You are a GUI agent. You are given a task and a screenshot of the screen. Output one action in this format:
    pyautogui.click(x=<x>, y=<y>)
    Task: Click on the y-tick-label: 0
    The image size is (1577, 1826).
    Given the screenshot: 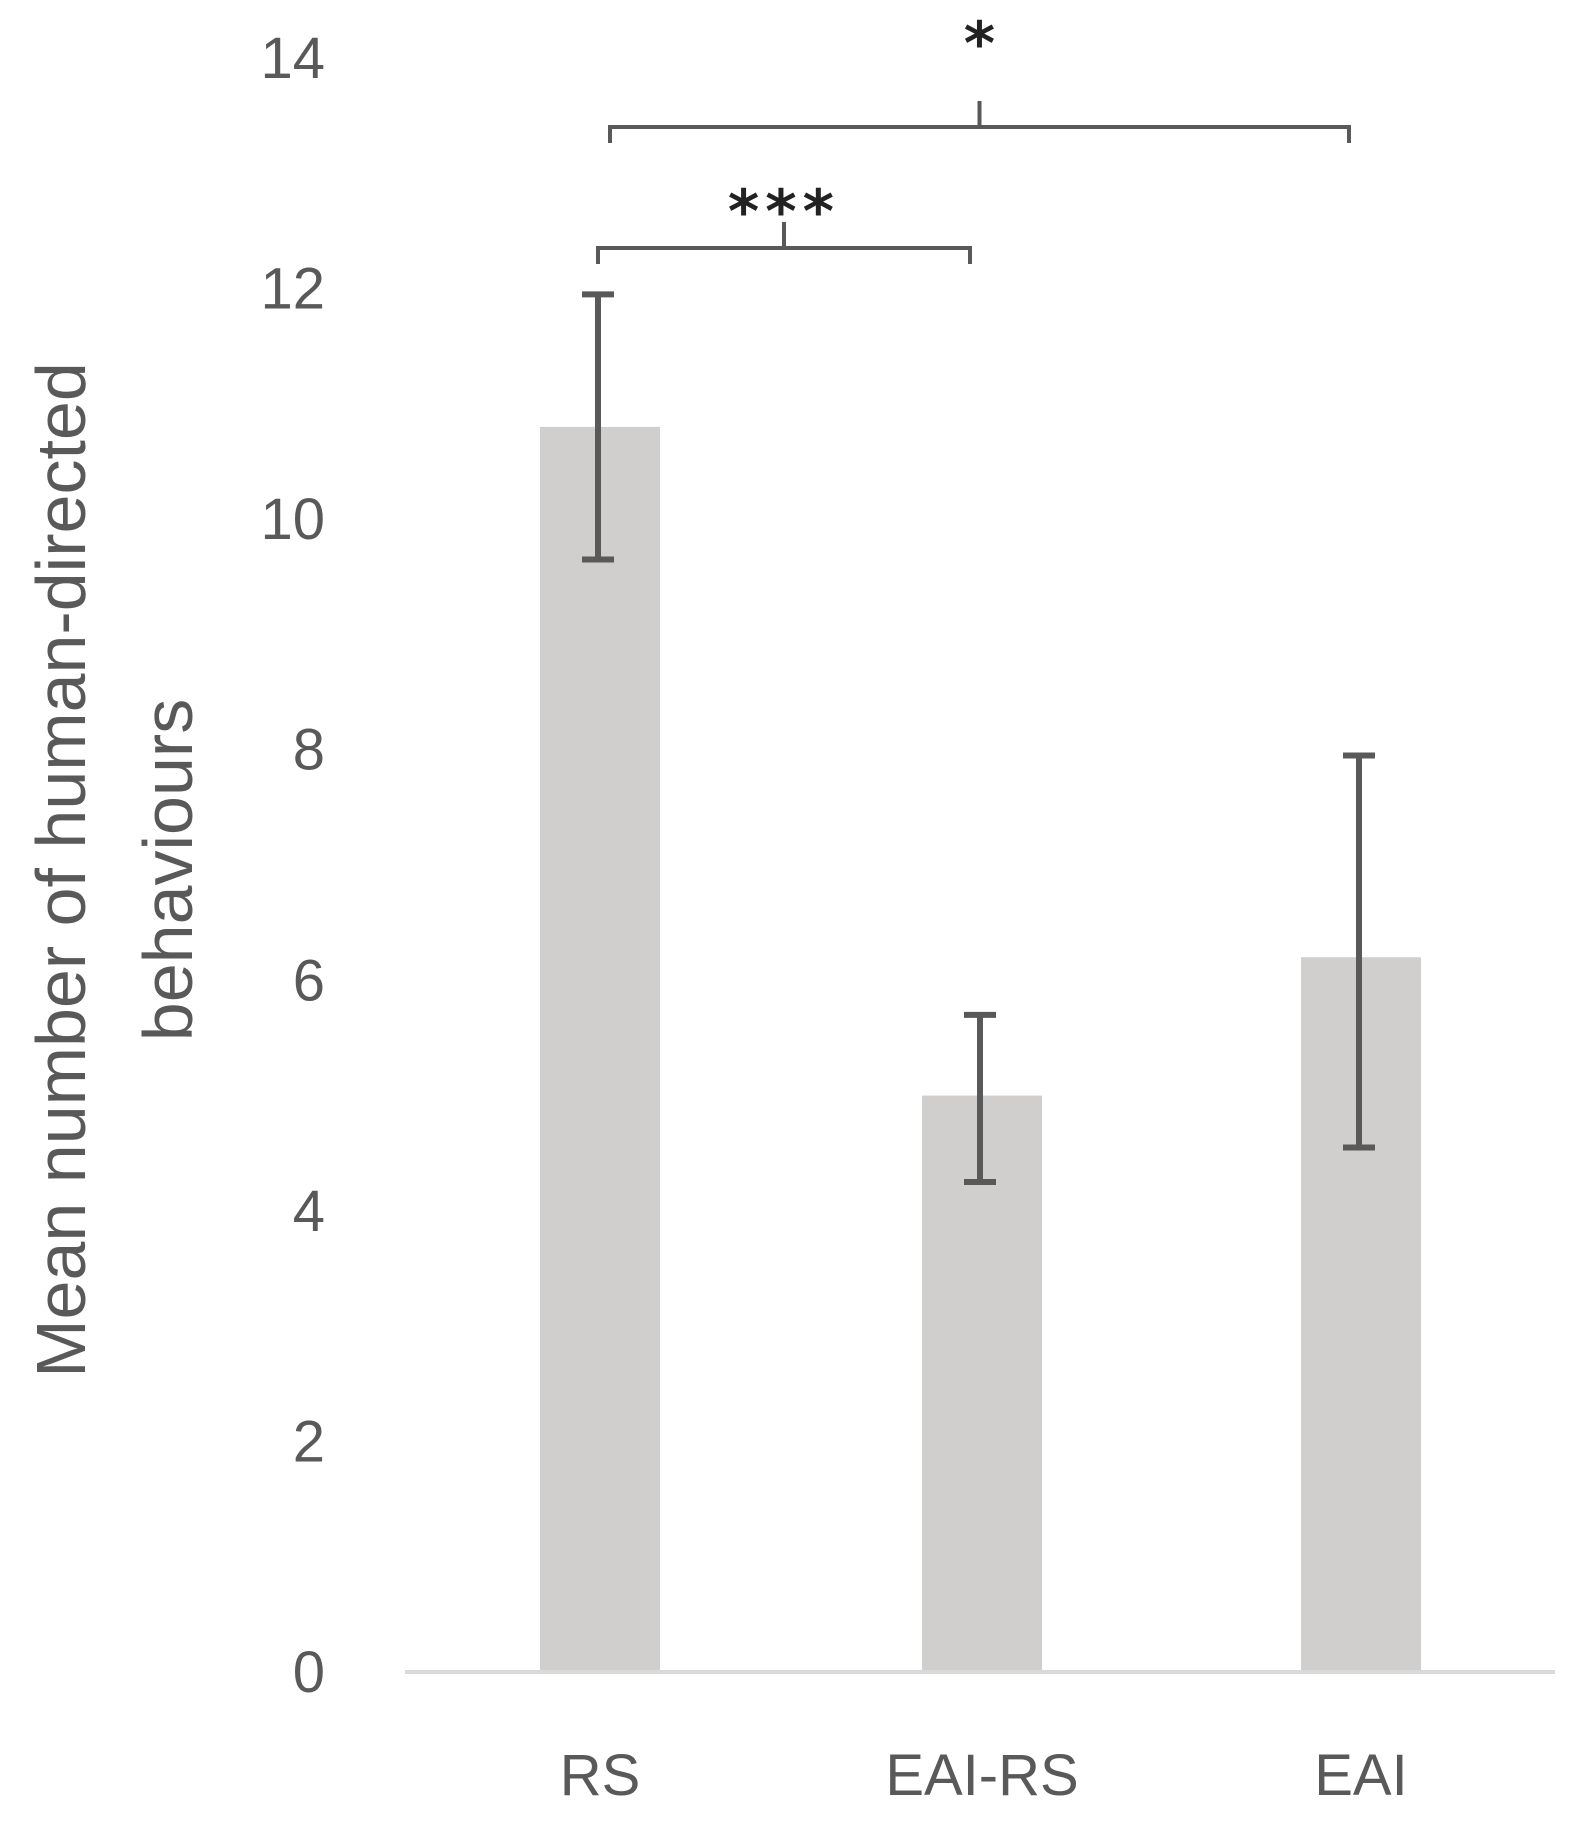 What is the action you would take?
    pyautogui.click(x=309, y=1672)
    